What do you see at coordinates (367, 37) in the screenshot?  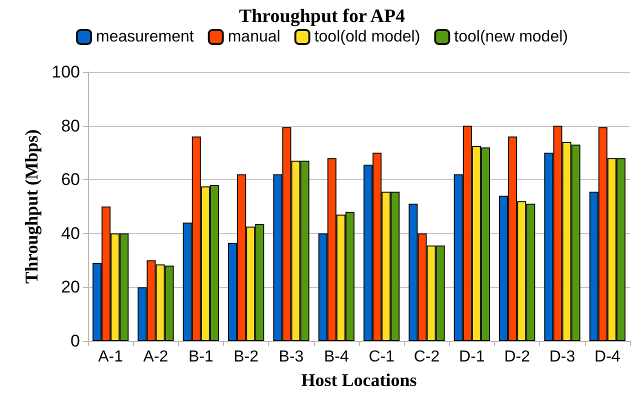 I see `legend-label: tool(old model)` at bounding box center [367, 37].